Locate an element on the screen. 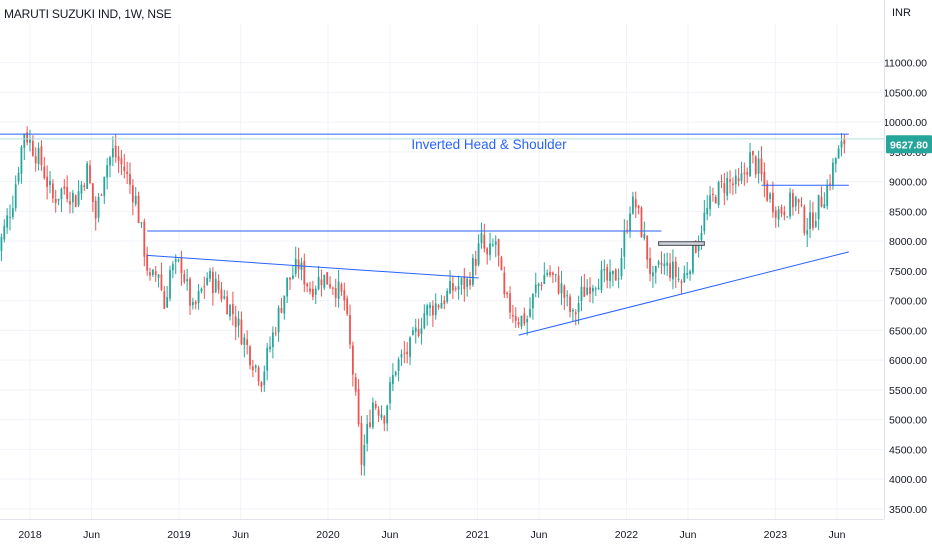 The height and width of the screenshot is (550, 932). y-tick-label: 6500.00 is located at coordinates (908, 331).